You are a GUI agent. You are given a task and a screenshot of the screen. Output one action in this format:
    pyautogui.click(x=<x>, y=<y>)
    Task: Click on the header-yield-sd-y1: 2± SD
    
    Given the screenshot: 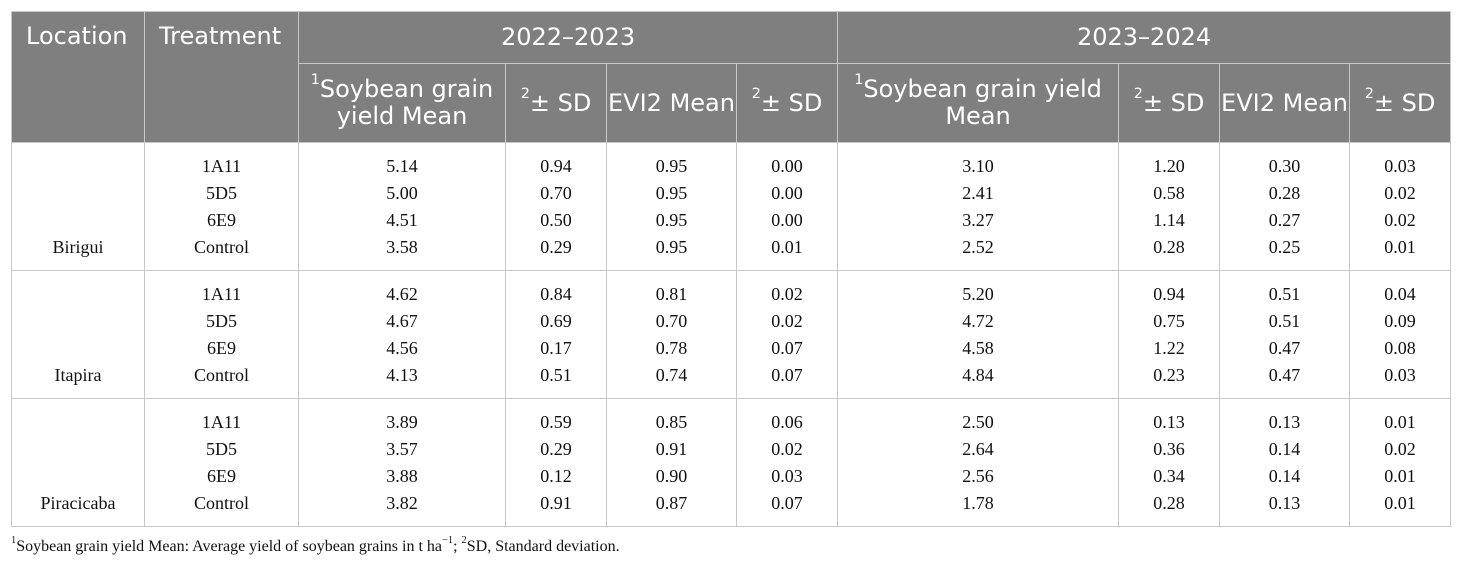 What is the action you would take?
    pyautogui.click(x=556, y=103)
    